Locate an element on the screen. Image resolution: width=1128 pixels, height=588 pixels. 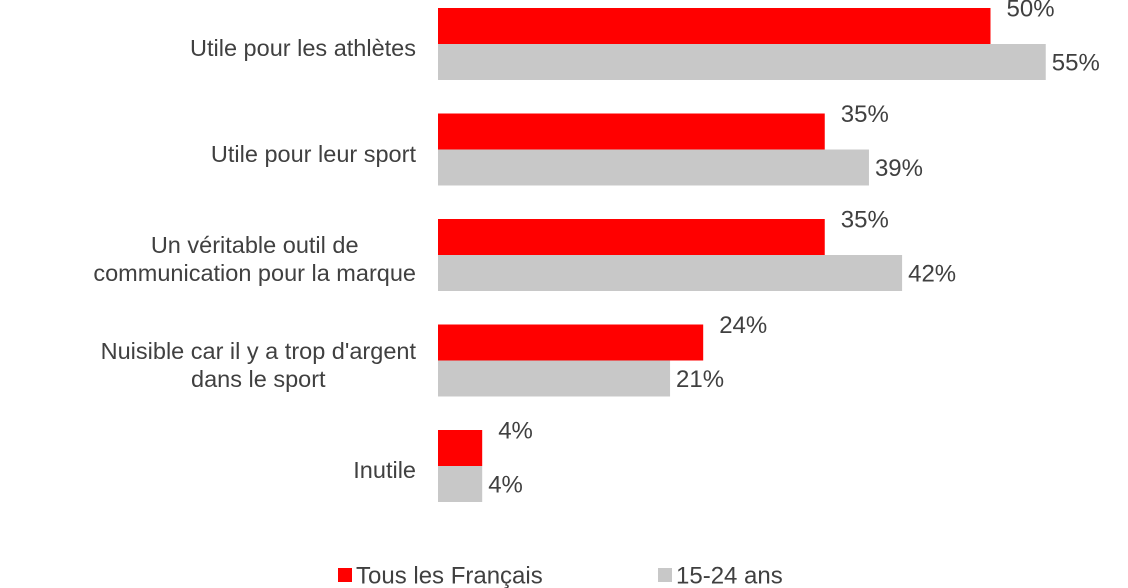
legend-label: Tous les Français is located at coordinates (449, 575).